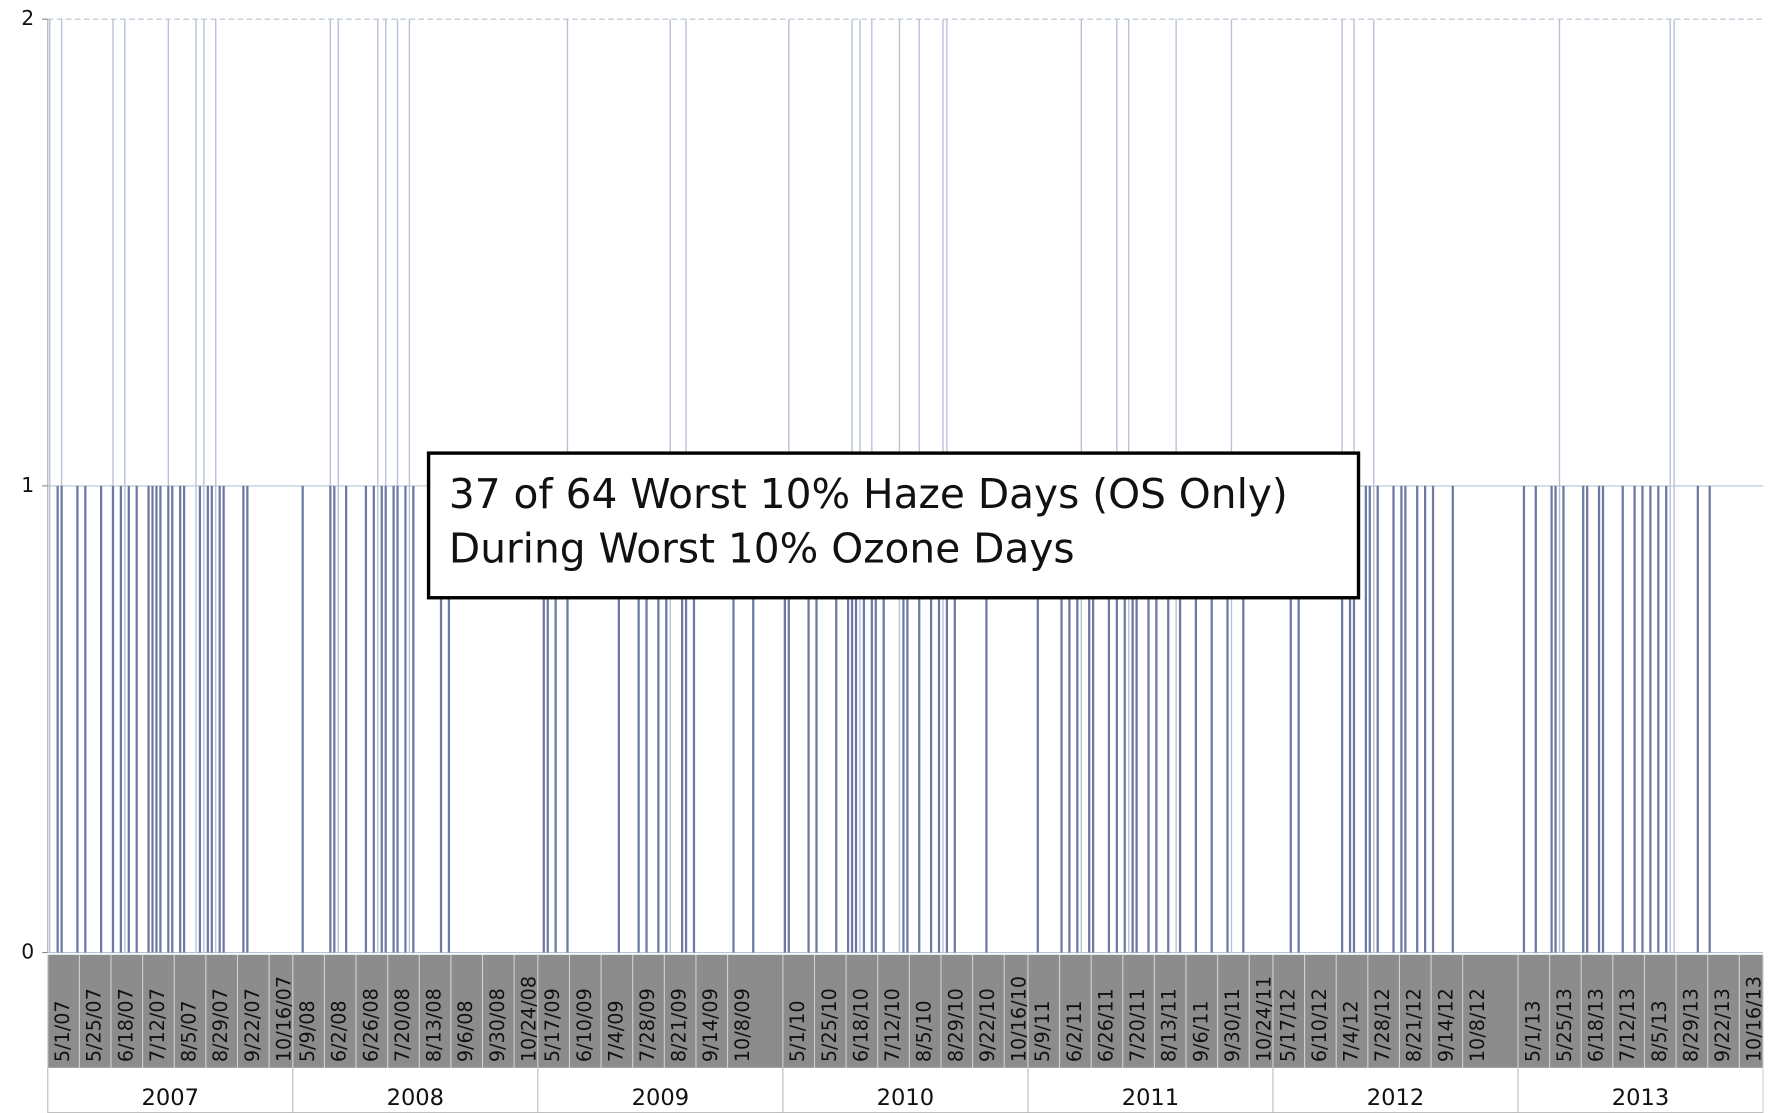 Image resolution: width=1769 pixels, height=1113 pixels. Describe the element at coordinates (252, 1025) in the screenshot. I see `x-tick-label: 9/22/07` at that location.